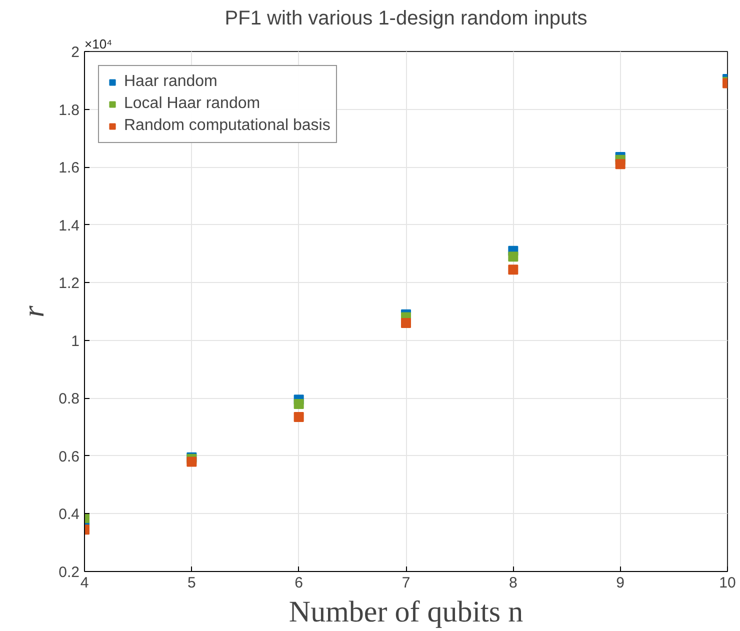 This screenshot has width=740, height=631. I want to click on y-tick-label: 0.4, so click(69, 515).